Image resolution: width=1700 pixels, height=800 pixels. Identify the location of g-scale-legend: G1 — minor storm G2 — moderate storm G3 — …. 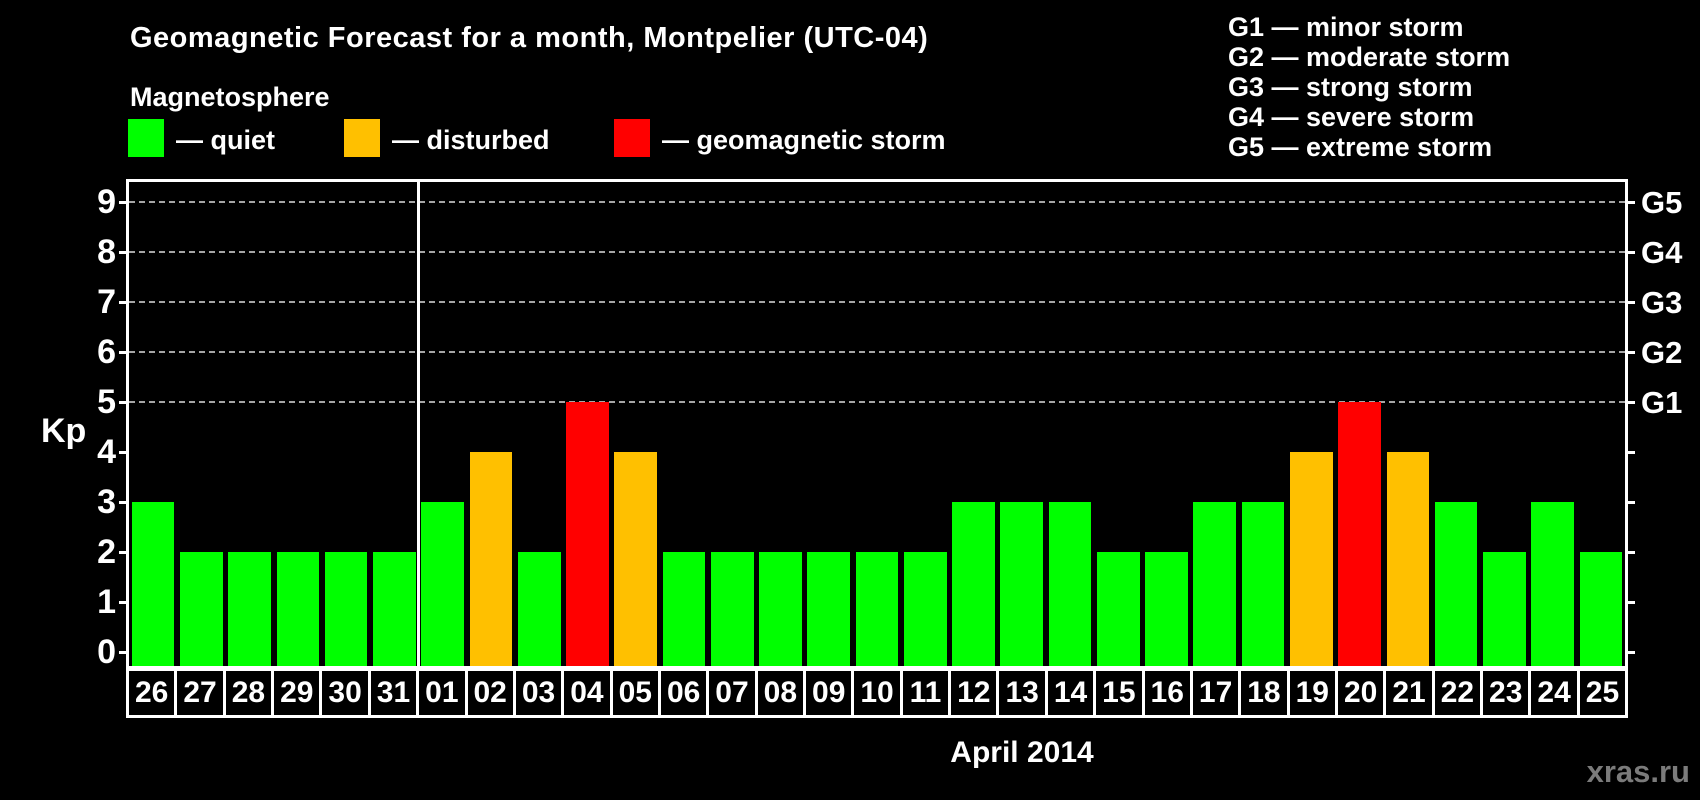
(1369, 87).